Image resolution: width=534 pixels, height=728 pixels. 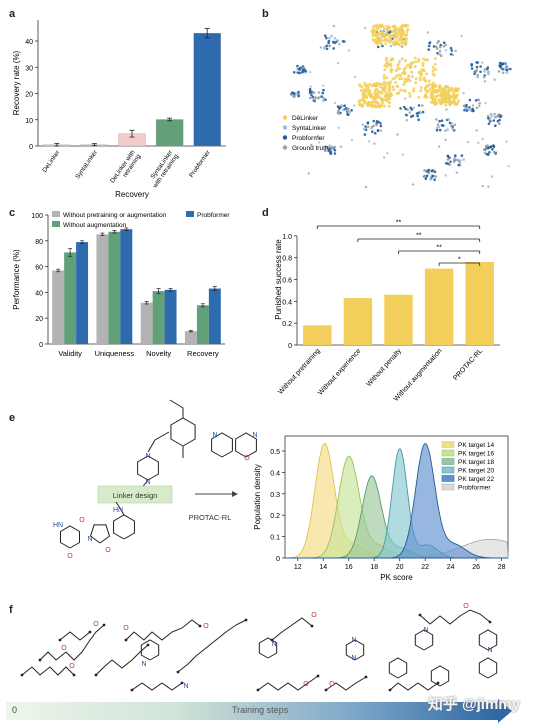 I want to click on method-label: PROTAC-RL, so click(x=210, y=517).